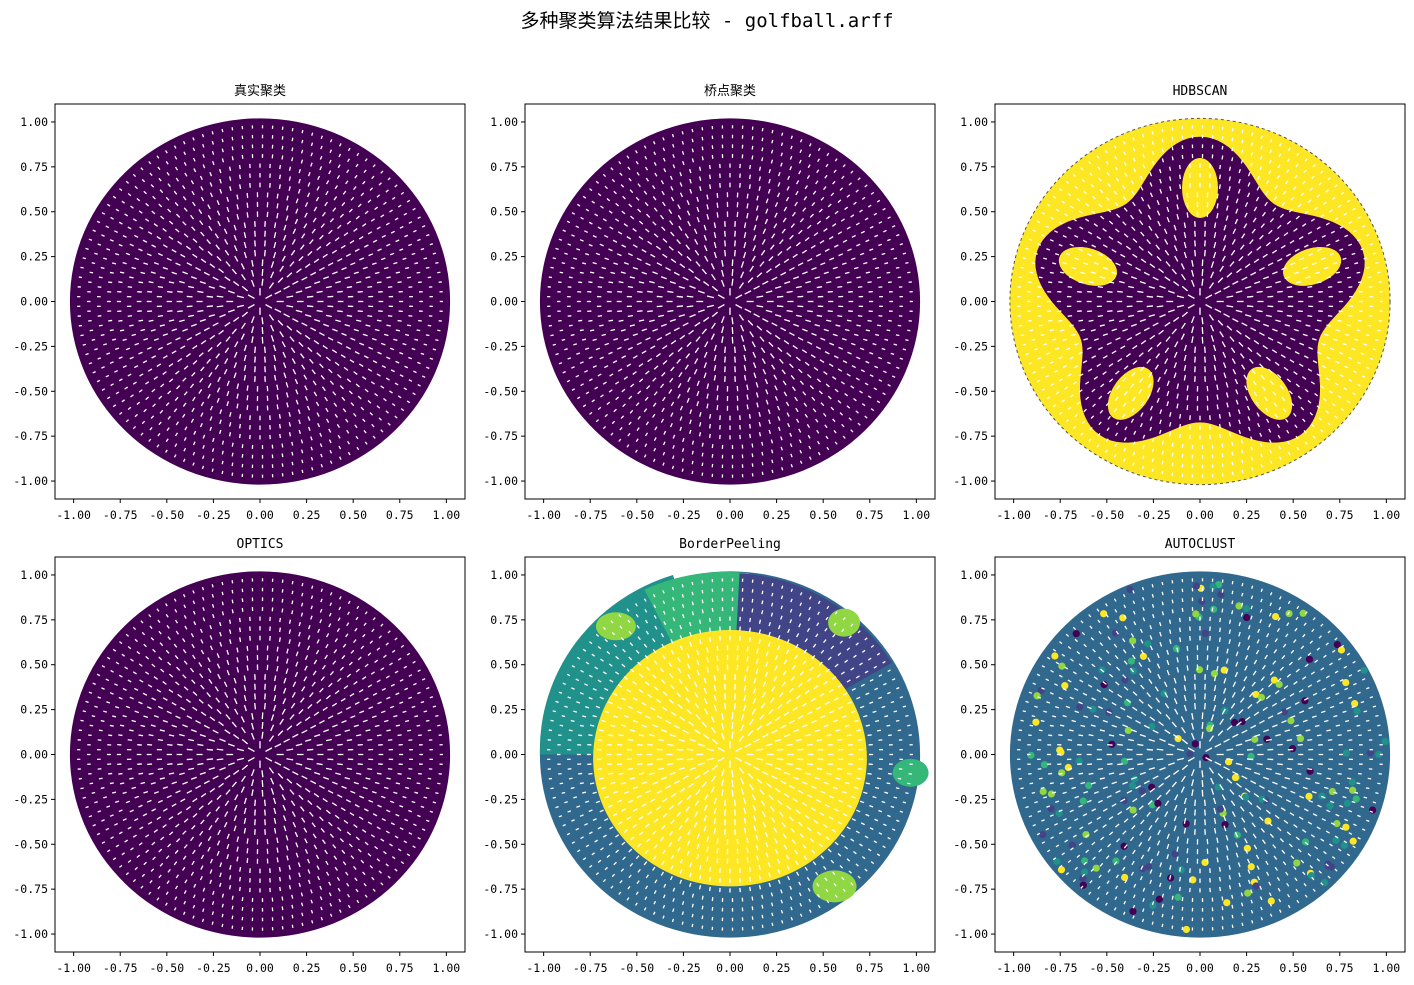  I want to click on y-tick-label: -0.25, so click(30, 799).